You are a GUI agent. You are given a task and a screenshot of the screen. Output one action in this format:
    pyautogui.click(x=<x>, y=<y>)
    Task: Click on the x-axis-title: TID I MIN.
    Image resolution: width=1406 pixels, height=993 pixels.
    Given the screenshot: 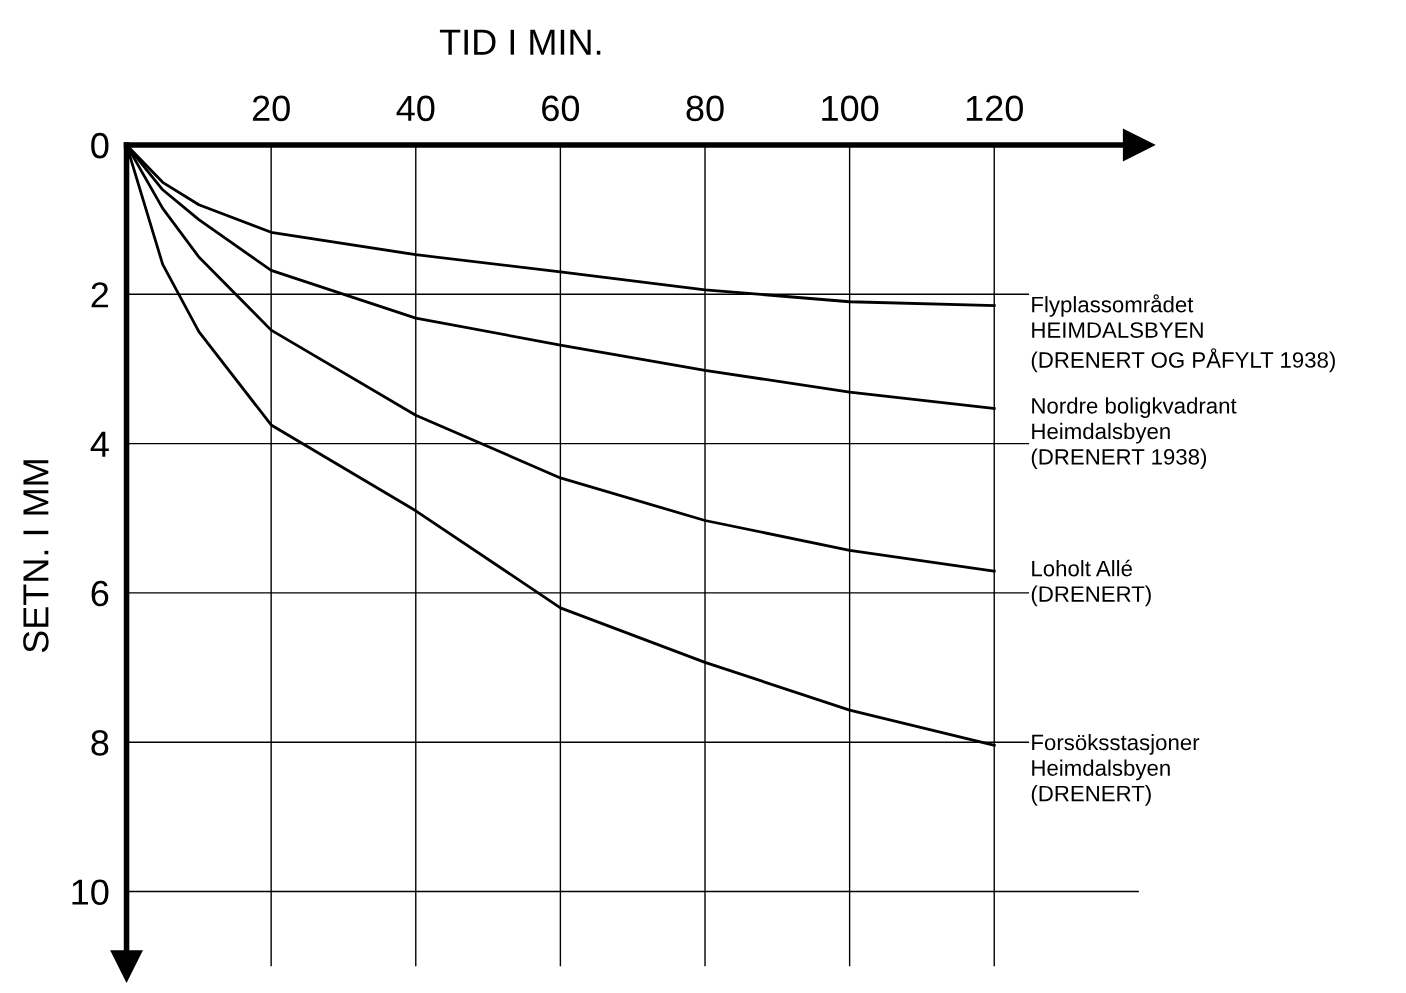 What is the action you would take?
    pyautogui.click(x=520, y=42)
    